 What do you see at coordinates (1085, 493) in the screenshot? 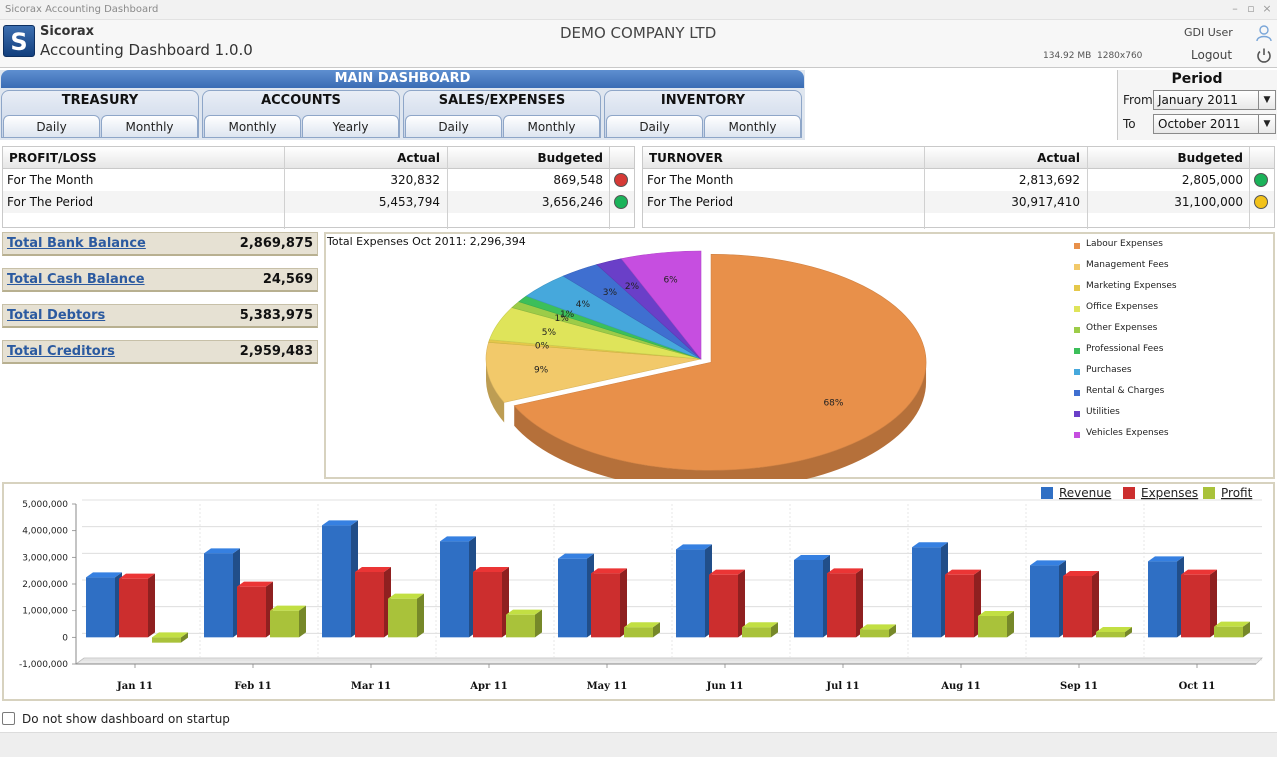
I see `legend-item-revenue: Revenue` at bounding box center [1085, 493].